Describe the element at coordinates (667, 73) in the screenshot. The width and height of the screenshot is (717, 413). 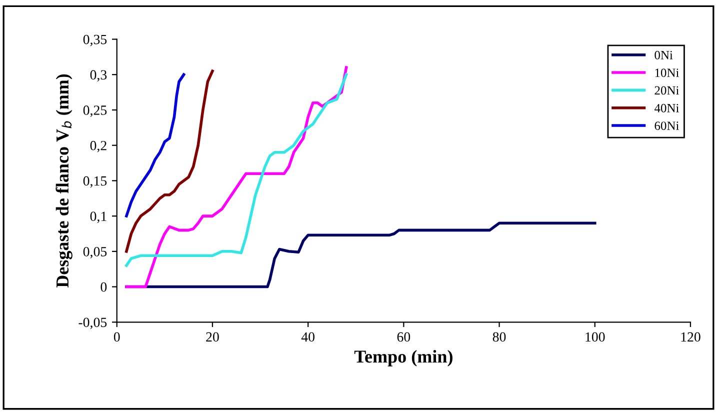
I see `legend-label: 10Ni` at that location.